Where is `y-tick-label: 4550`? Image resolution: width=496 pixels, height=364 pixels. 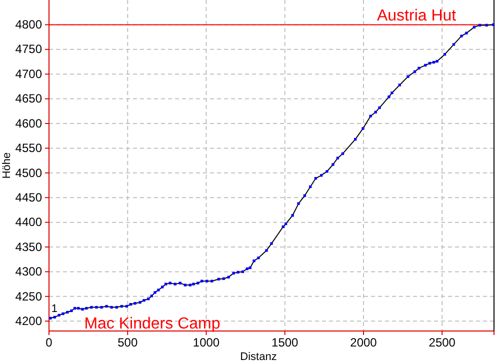
y-tick-label: 4550 is located at coordinates (28, 148).